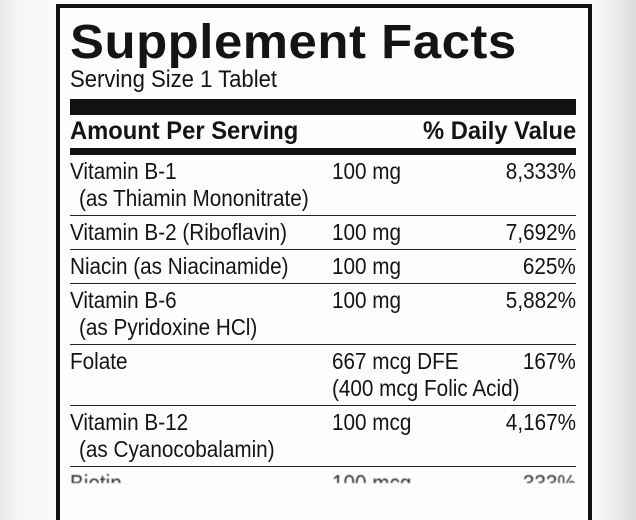 The width and height of the screenshot is (636, 520). Describe the element at coordinates (194, 198) in the screenshot. I see `nutrient-source: (as Thiamin Mononitrate)` at that location.